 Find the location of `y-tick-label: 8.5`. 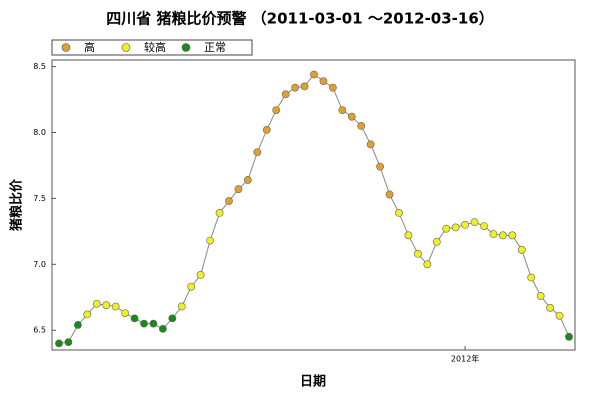

y-tick-label: 8.5 is located at coordinates (39, 66).